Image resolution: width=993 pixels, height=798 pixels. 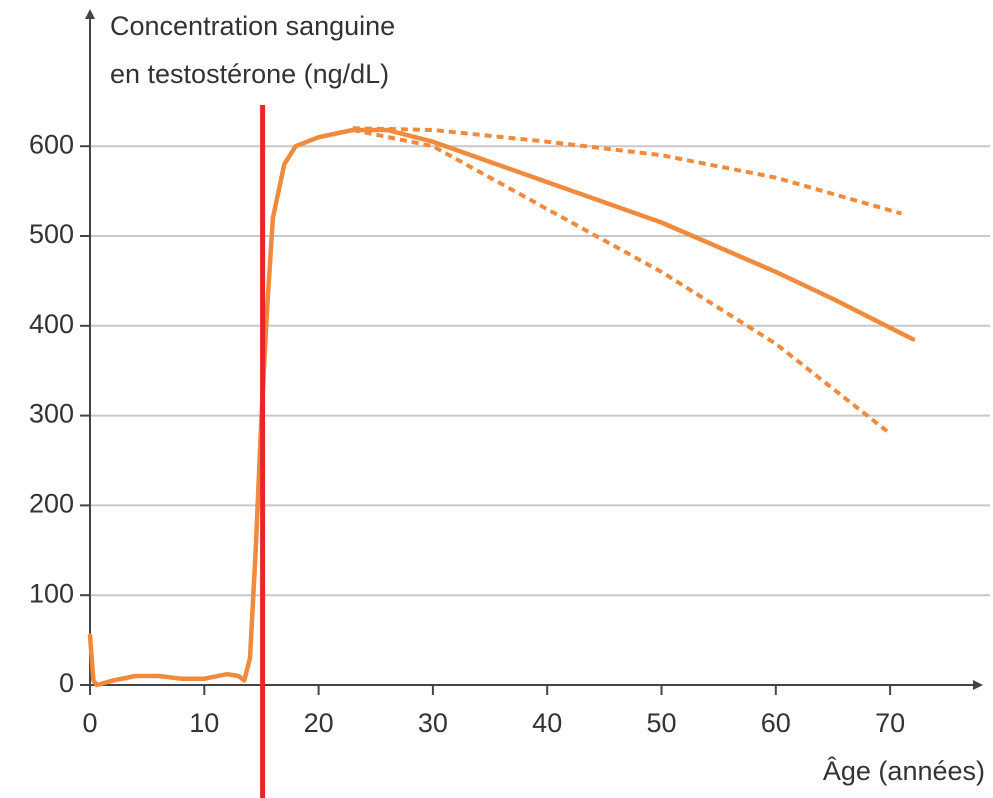 What do you see at coordinates (433, 723) in the screenshot?
I see `x-tick-label: 30` at bounding box center [433, 723].